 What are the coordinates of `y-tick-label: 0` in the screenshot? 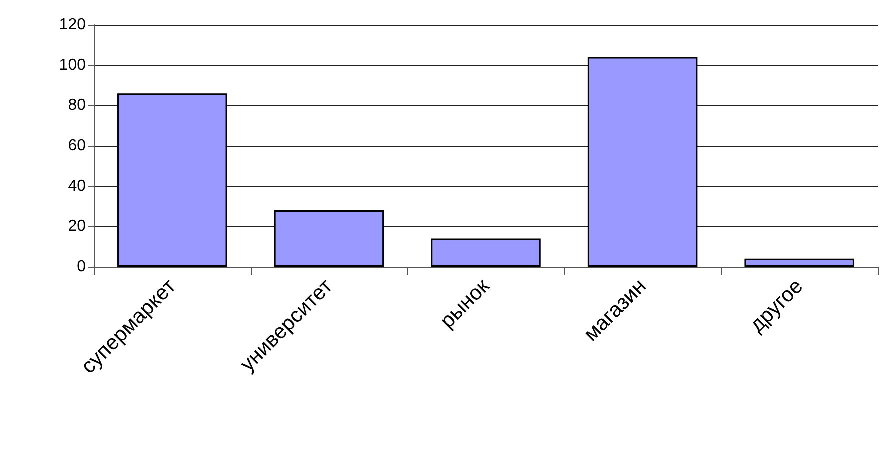 It's located at (81, 267).